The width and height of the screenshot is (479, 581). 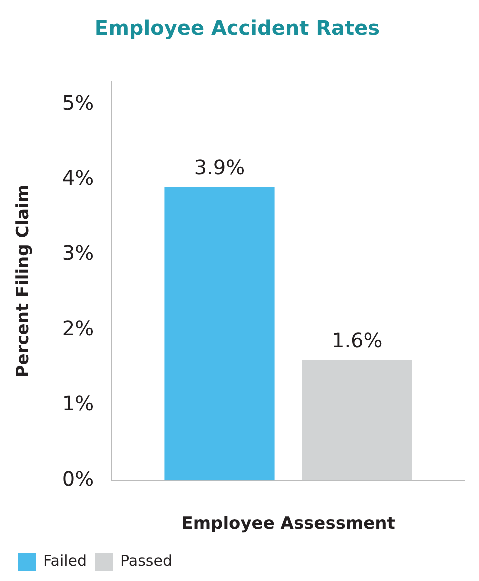 I want to click on y-tick-label: 1%, so click(x=78, y=404).